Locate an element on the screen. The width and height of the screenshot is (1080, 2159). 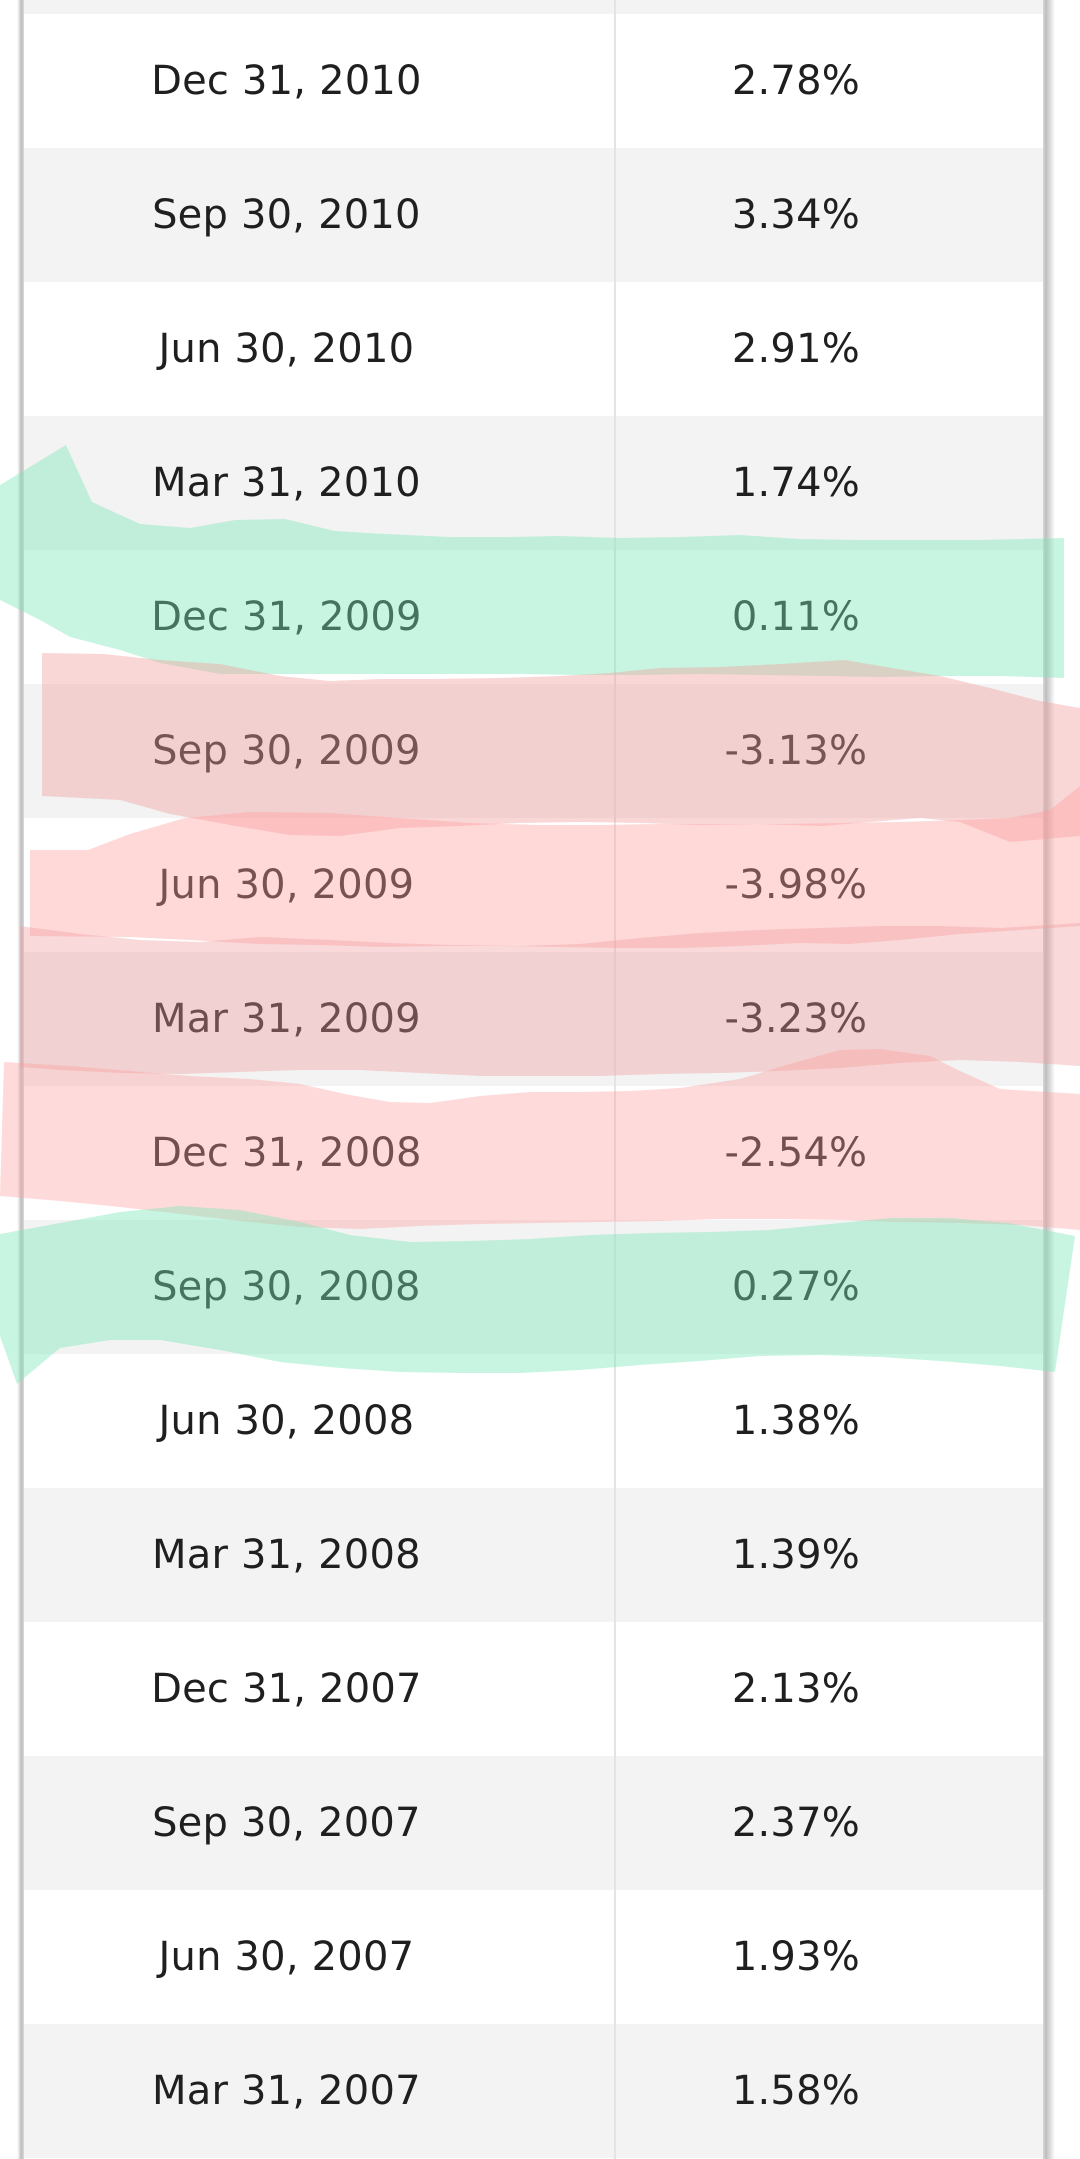
right-edge is located at coordinates (1061, 1079).